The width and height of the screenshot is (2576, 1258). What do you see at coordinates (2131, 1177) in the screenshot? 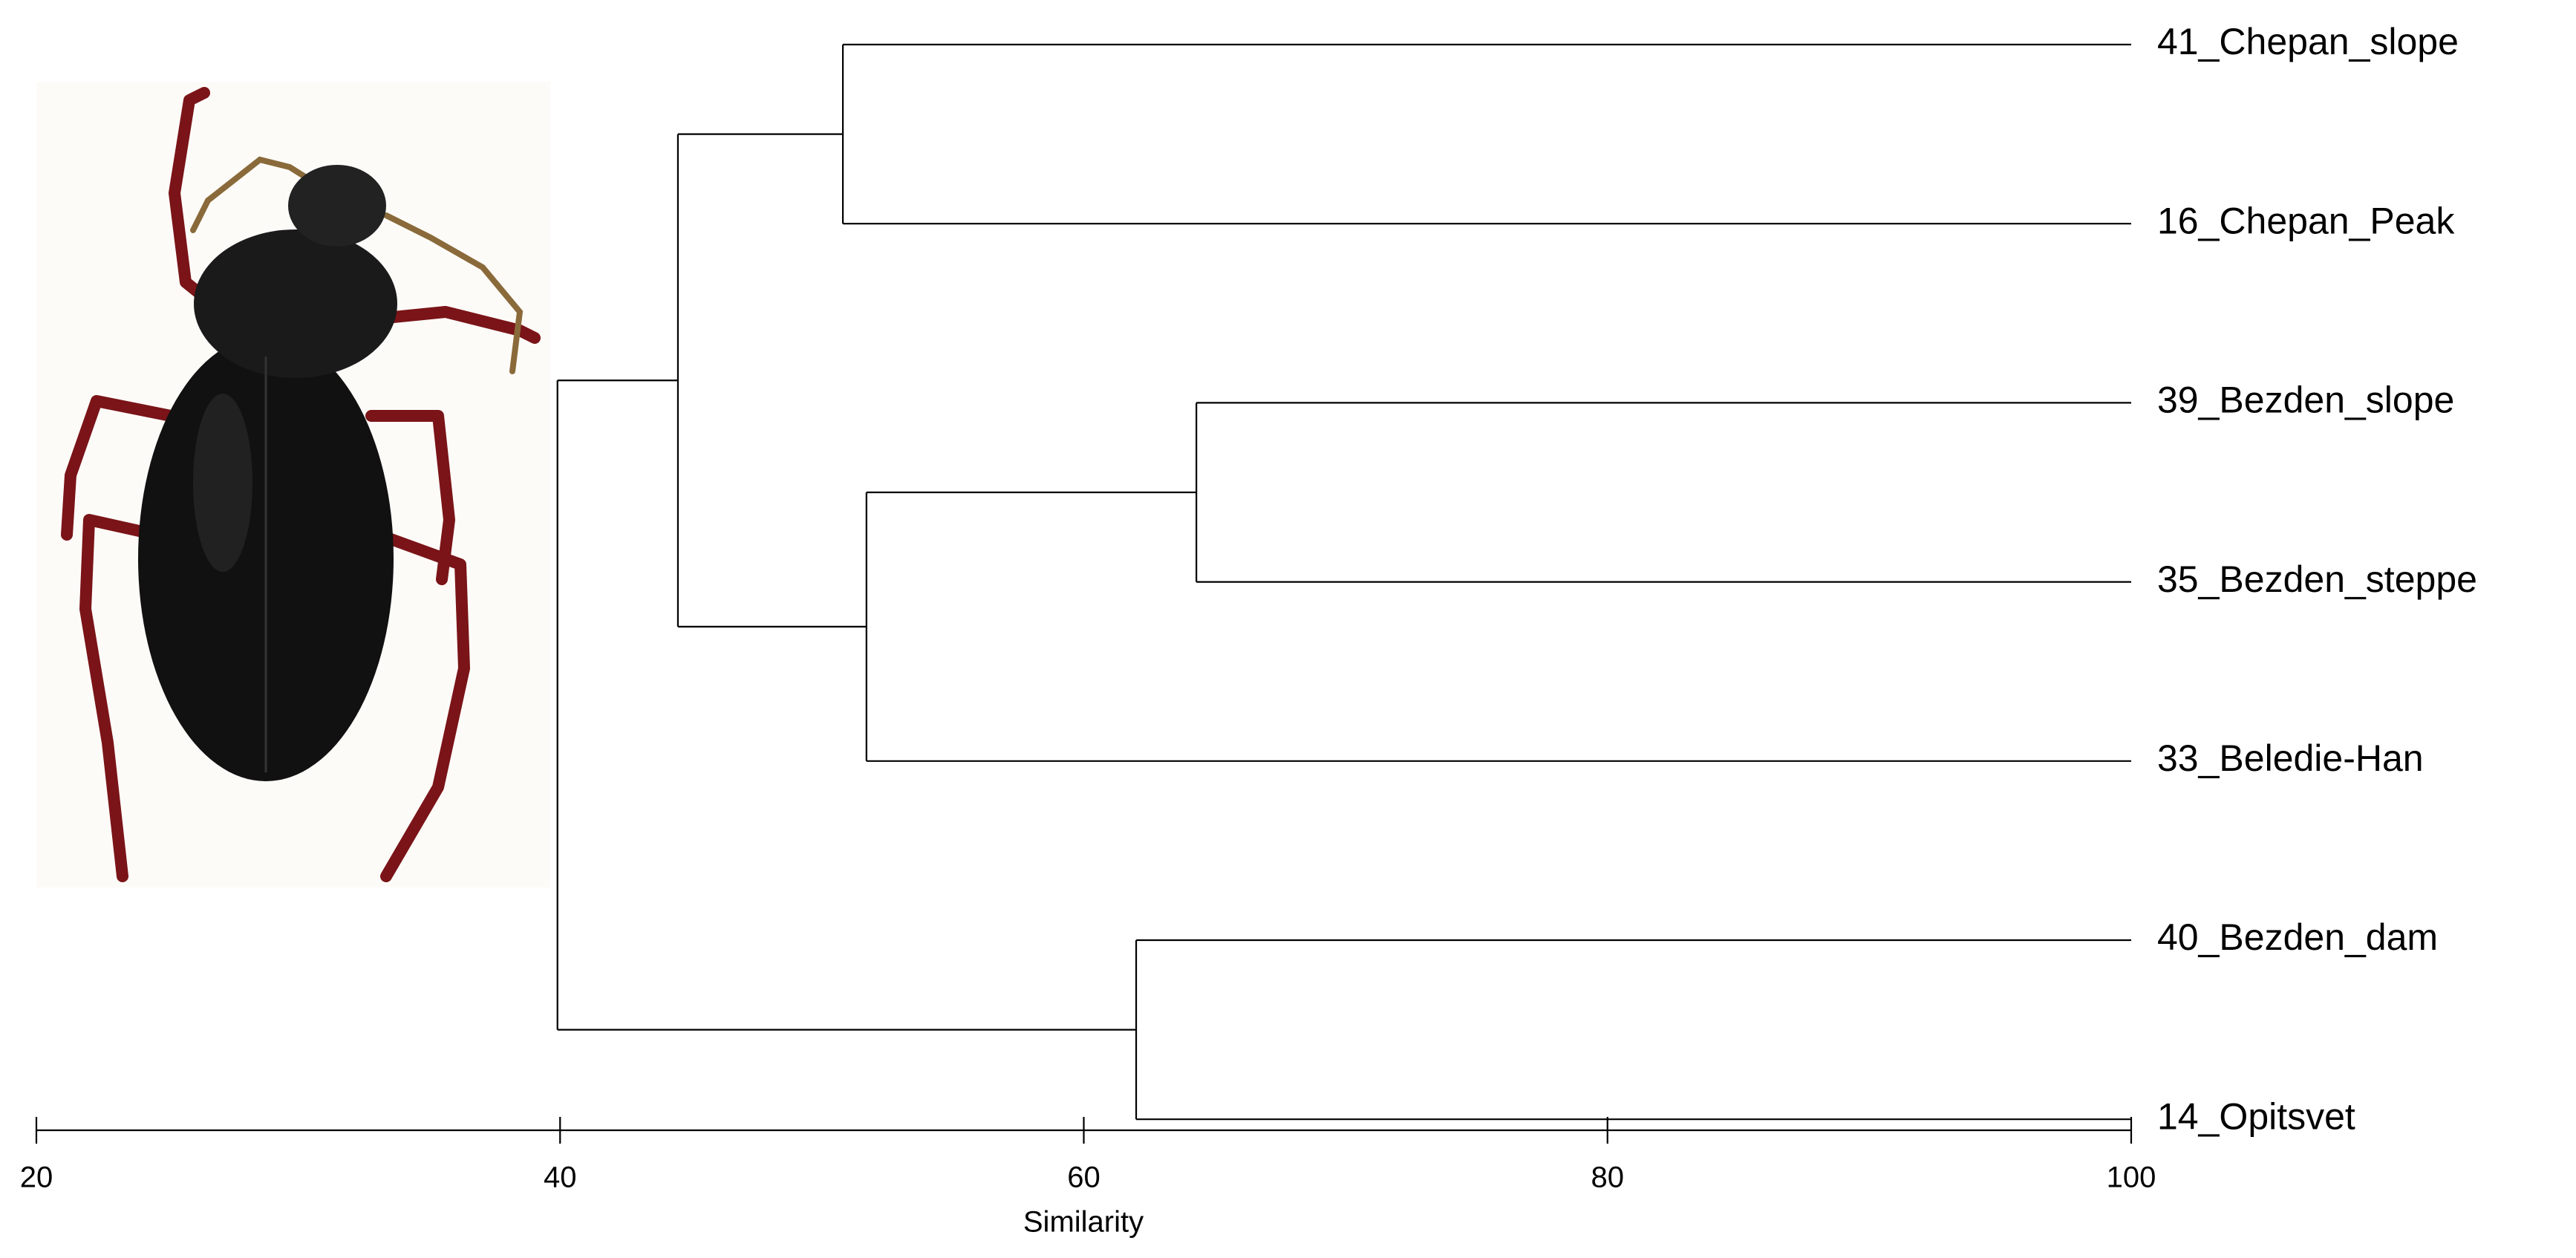
I see `x-tick-label: 100` at bounding box center [2131, 1177].